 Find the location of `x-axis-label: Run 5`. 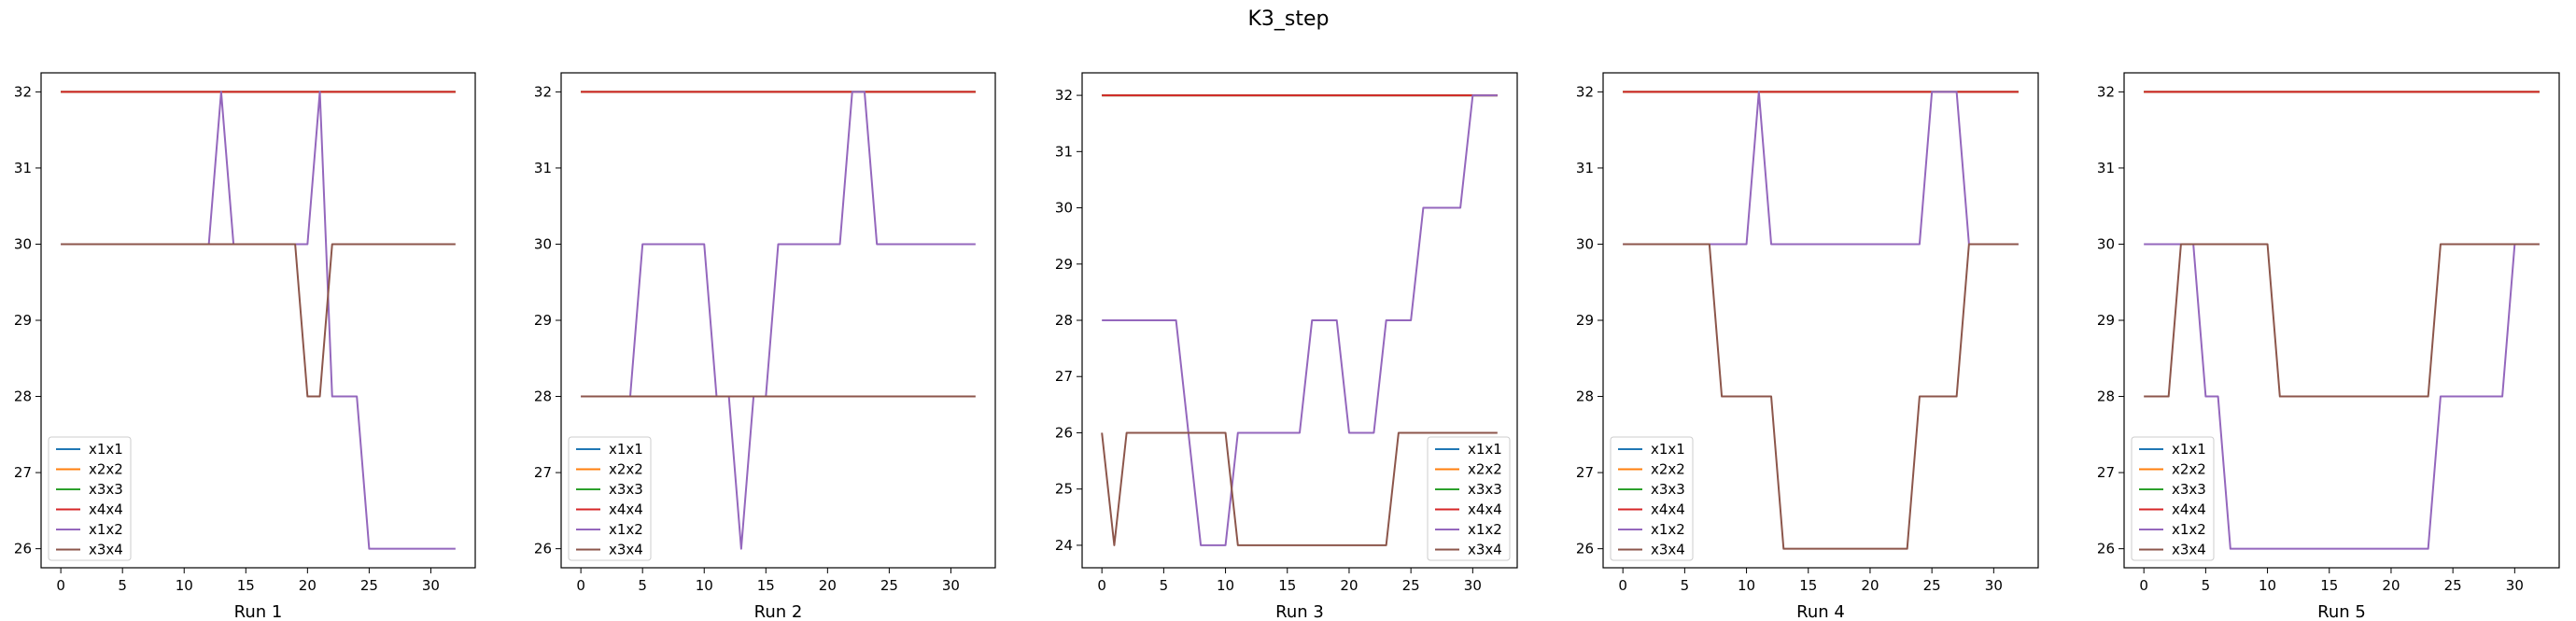

x-axis-label: Run 5 is located at coordinates (2342, 611).